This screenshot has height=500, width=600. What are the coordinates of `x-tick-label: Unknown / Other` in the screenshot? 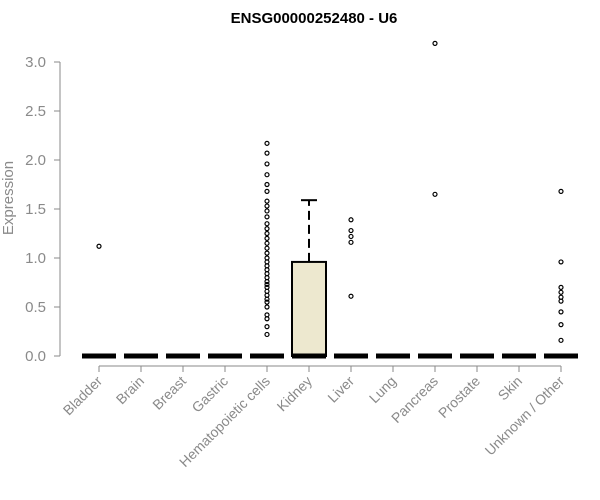 It's located at (525, 416).